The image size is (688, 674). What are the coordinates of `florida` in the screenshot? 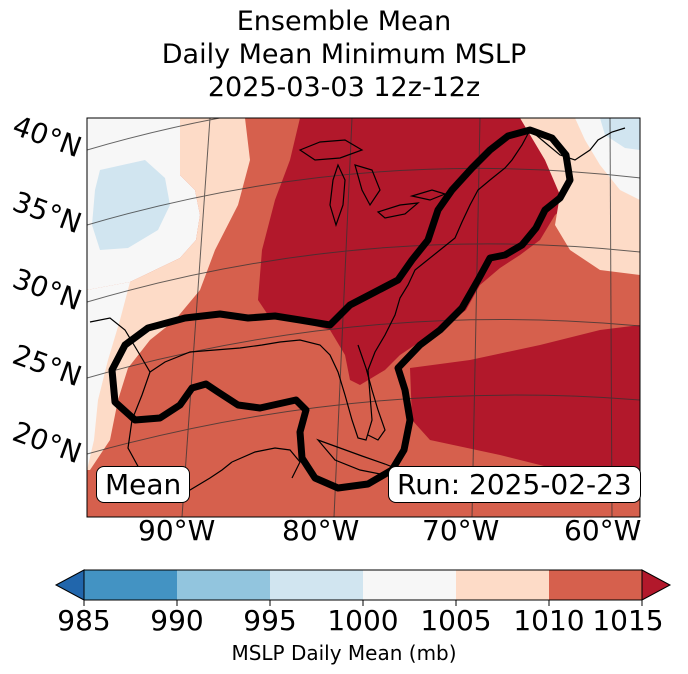 It's located at (371, 392).